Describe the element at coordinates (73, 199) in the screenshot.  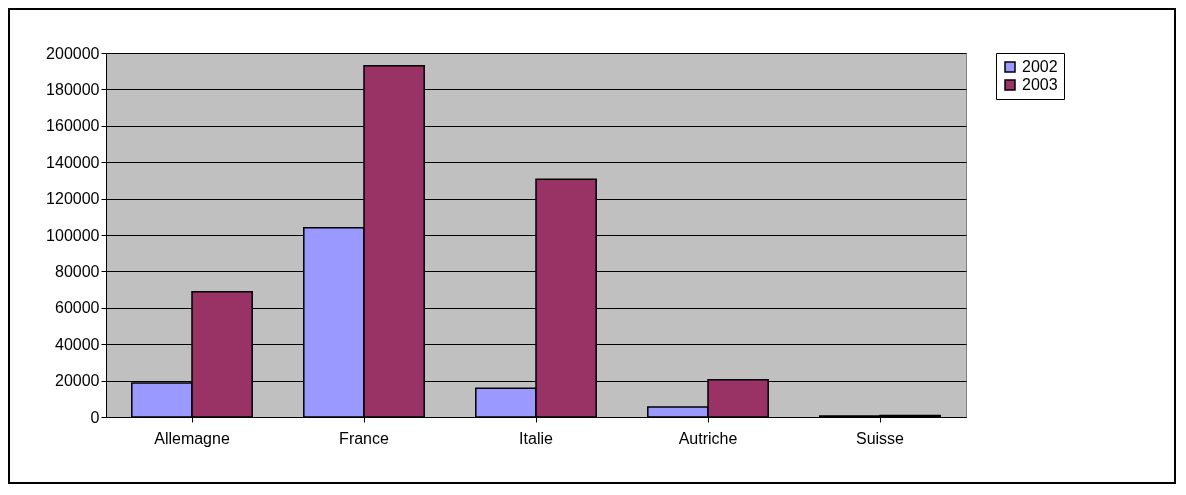
I see `y-tick-label: 120000` at that location.